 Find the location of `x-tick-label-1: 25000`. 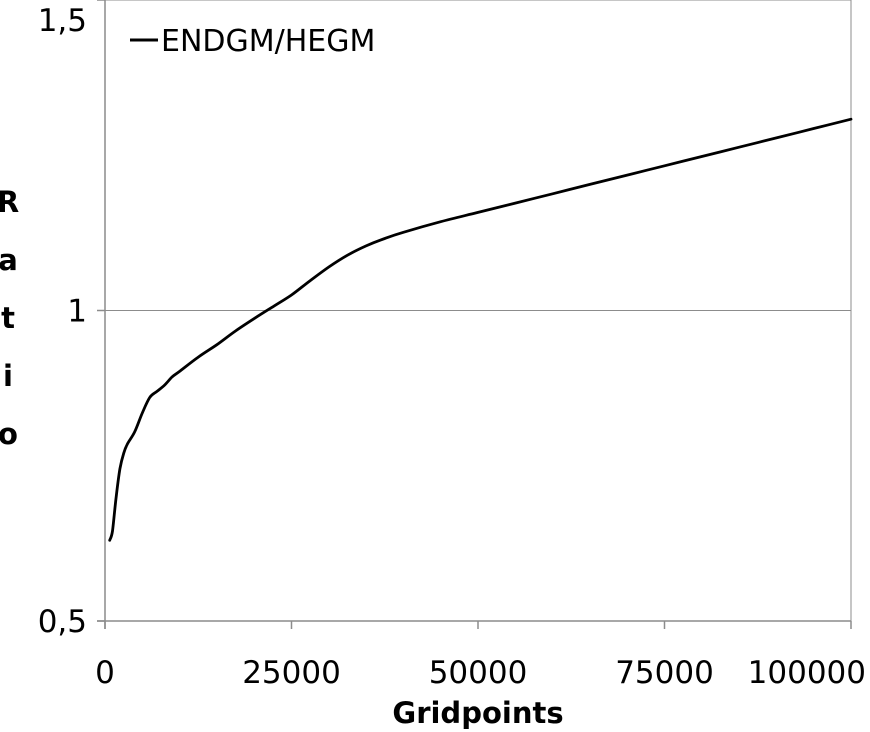

x-tick-label-1: 25000 is located at coordinates (291, 673).